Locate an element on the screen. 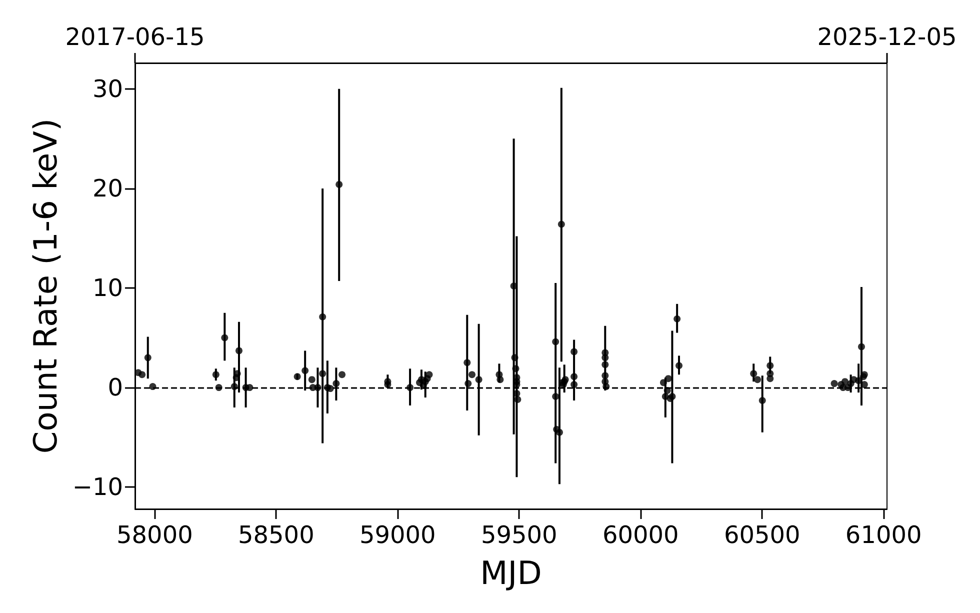 The width and height of the screenshot is (980, 613). x-tick-label: 58500 is located at coordinates (276, 535).